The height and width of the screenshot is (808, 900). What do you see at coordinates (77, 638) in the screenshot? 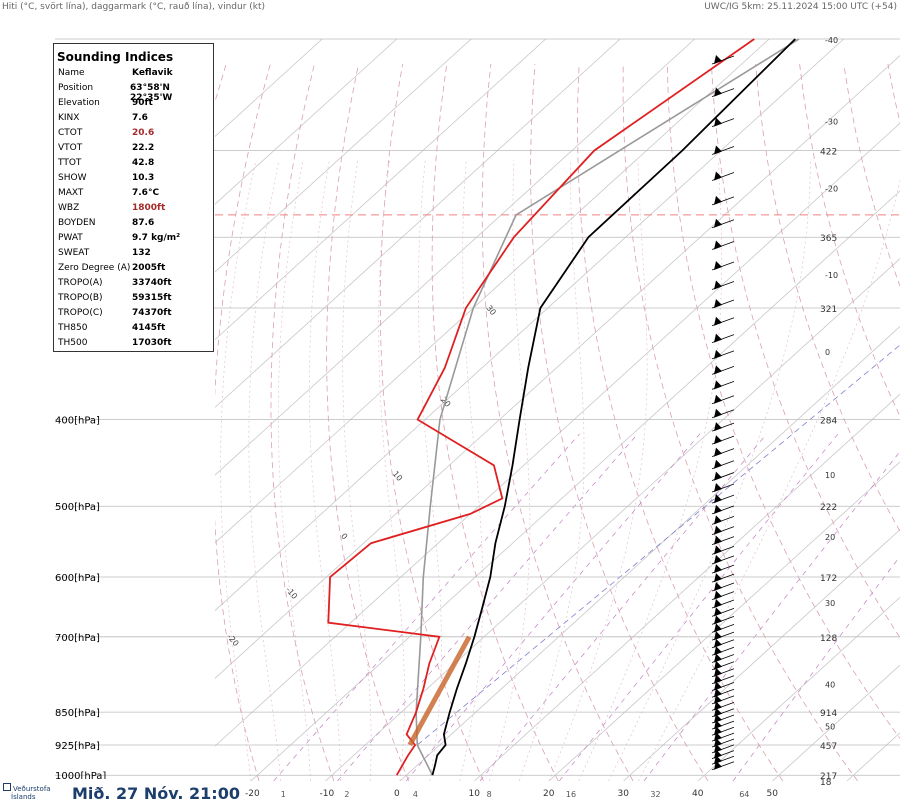
I see `pressure-label: 700[hPa]` at bounding box center [77, 638].